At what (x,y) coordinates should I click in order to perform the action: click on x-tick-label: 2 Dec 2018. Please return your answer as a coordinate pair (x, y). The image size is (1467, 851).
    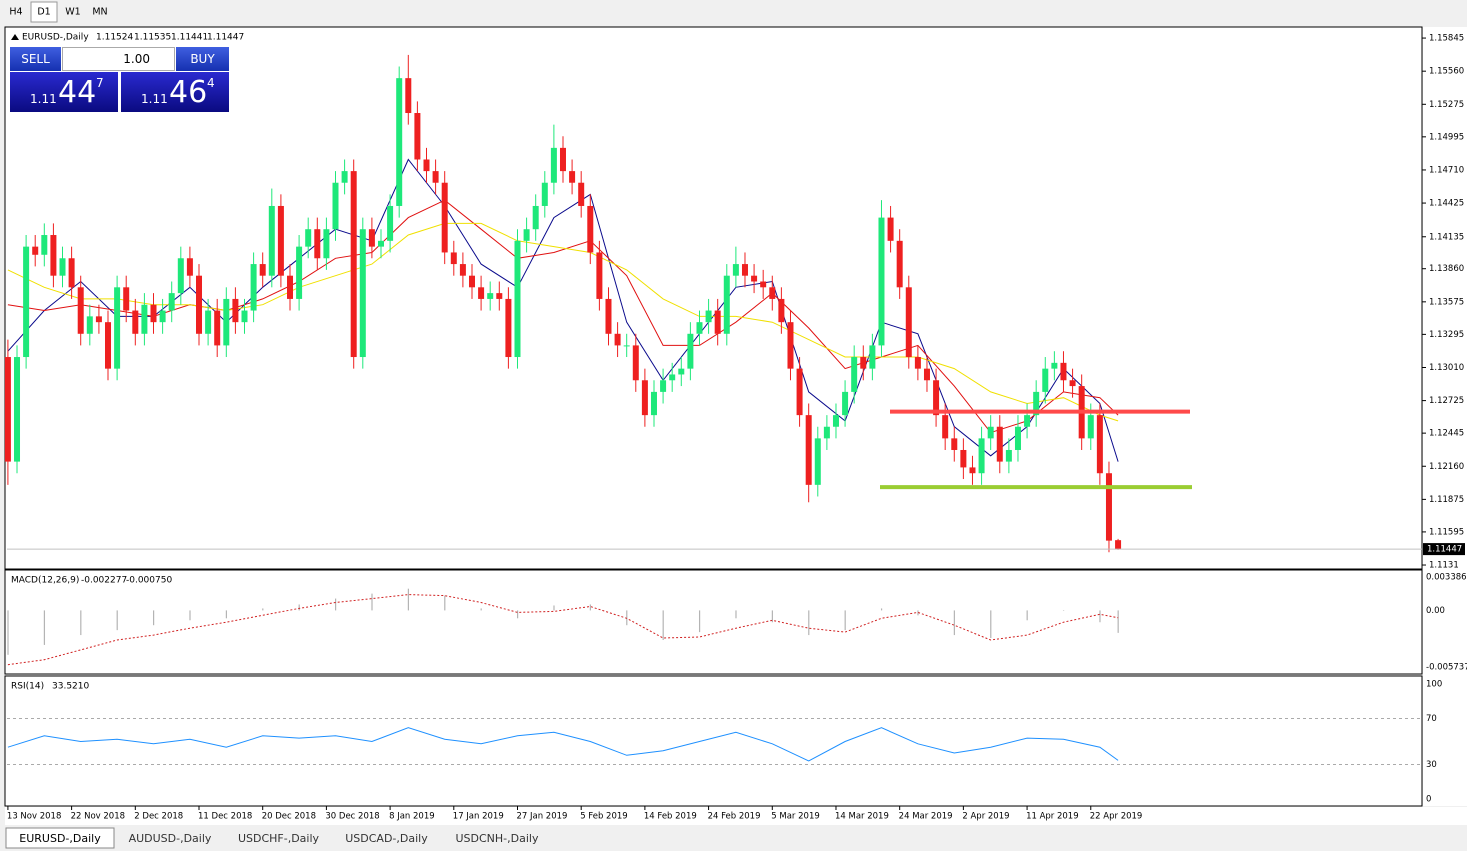
    Looking at the image, I should click on (158, 817).